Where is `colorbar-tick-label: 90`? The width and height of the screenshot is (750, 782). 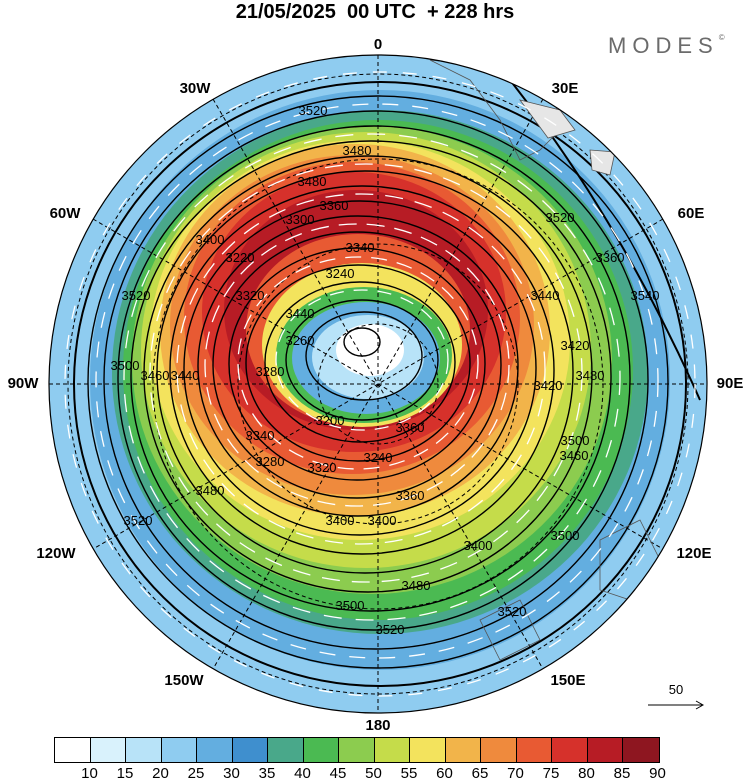
colorbar-tick-label: 90 is located at coordinates (657, 773).